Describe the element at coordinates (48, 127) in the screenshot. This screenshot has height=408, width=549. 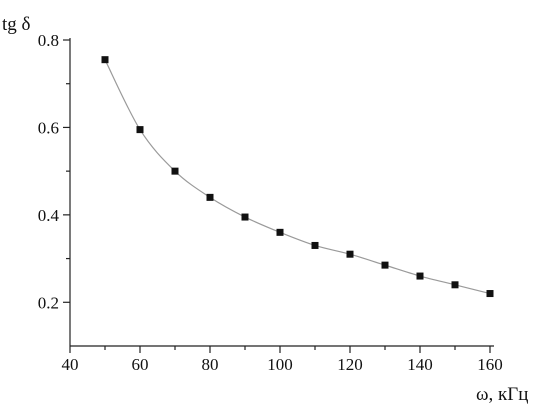
I see `y-tick-label: 0.6` at that location.